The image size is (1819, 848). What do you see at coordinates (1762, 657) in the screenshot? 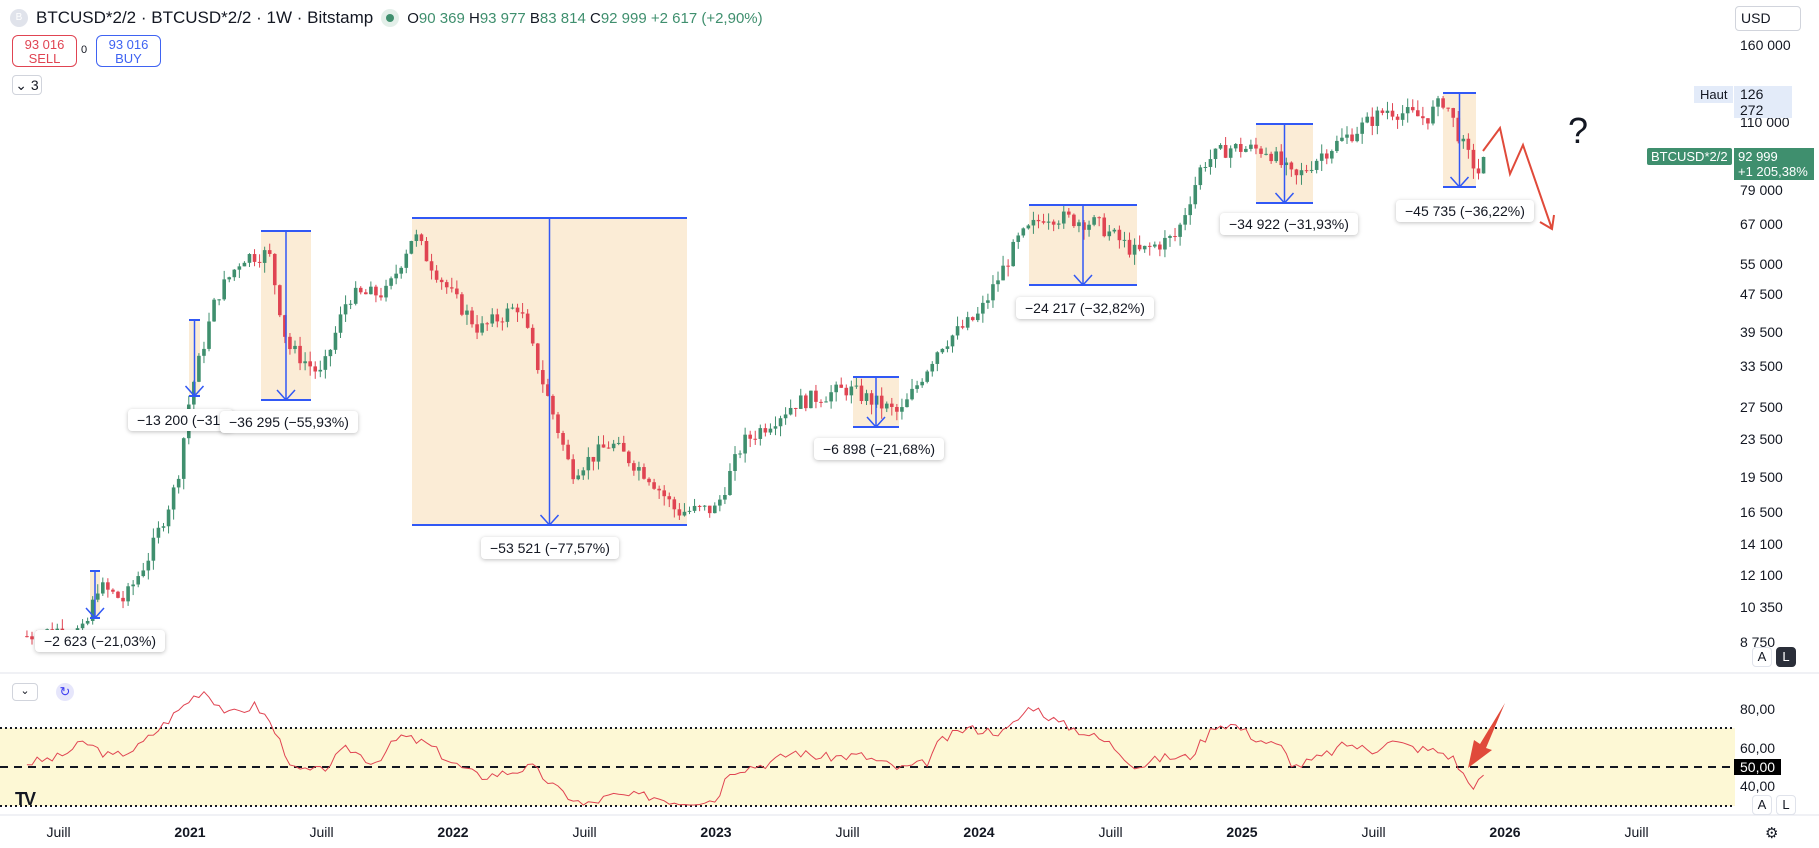
I see `auto-scale-button: A` at bounding box center [1762, 657].